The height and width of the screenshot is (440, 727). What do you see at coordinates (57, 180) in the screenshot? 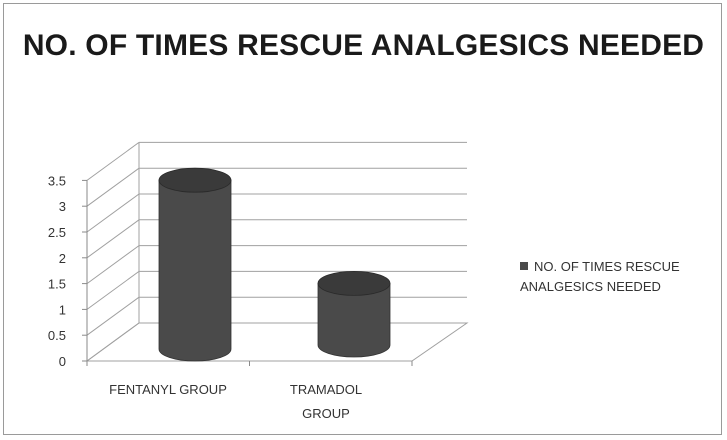
I see `y-tick-label: 3.5` at bounding box center [57, 180].